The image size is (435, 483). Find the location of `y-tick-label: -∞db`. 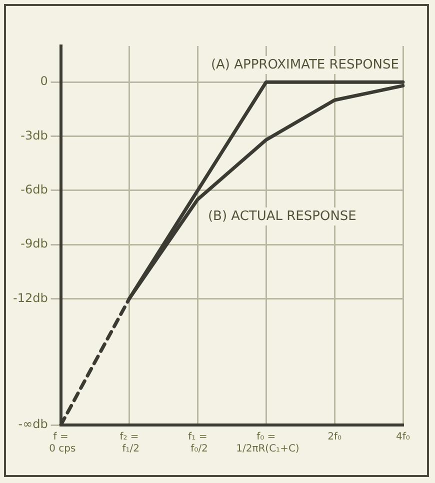

y-tick-label: -∞db is located at coordinates (33, 424).